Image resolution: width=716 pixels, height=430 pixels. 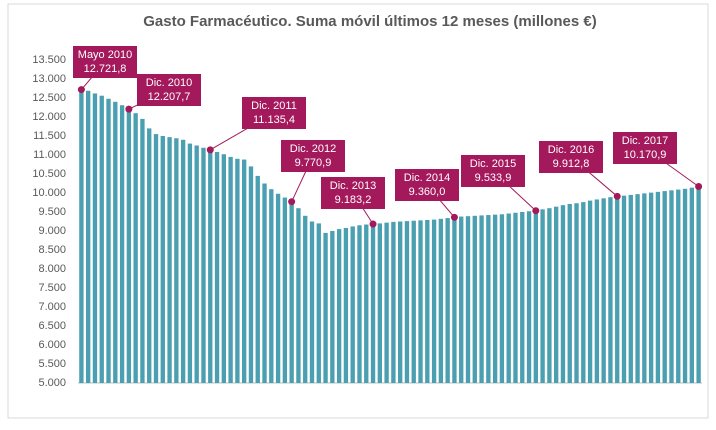 What do you see at coordinates (52, 307) in the screenshot?
I see `y-tick-label: 7.000` at bounding box center [52, 307].